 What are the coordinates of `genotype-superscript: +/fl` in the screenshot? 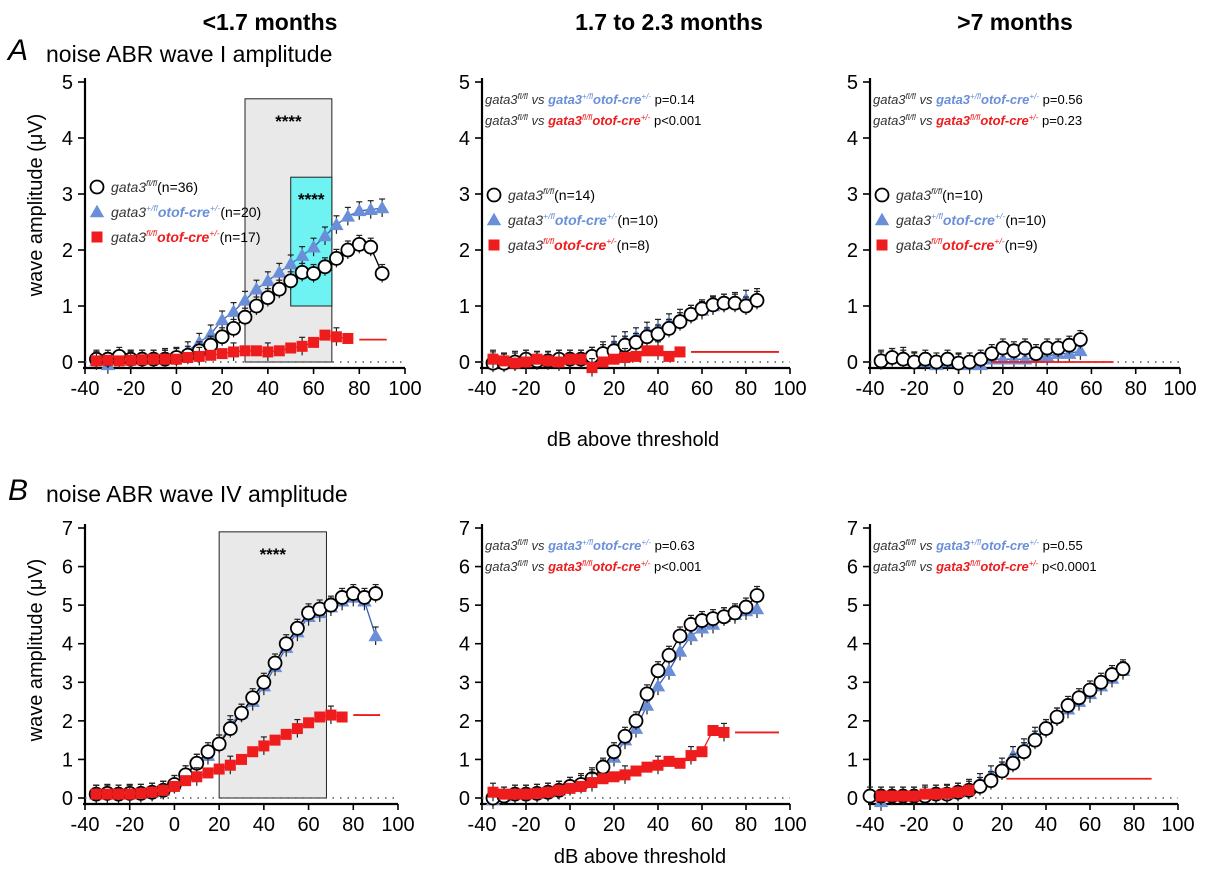 It's located at (549, 216).